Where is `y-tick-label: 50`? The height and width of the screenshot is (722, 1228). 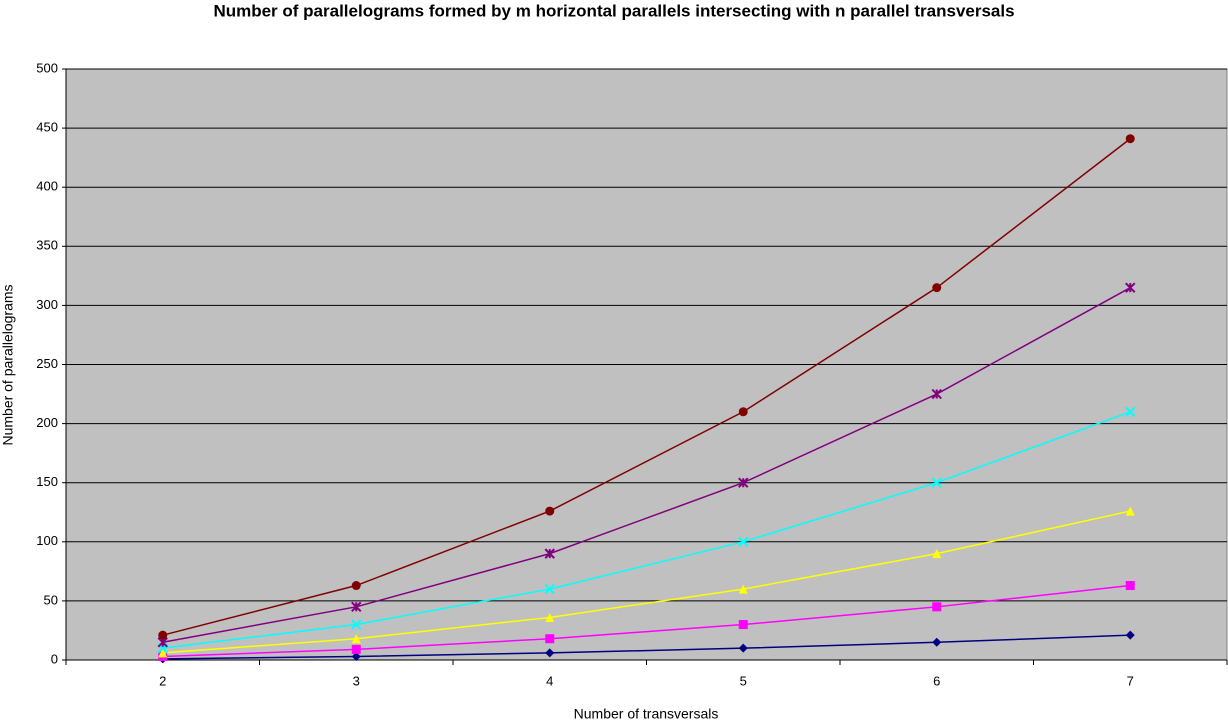 y-tick-label: 50 is located at coordinates (51, 599).